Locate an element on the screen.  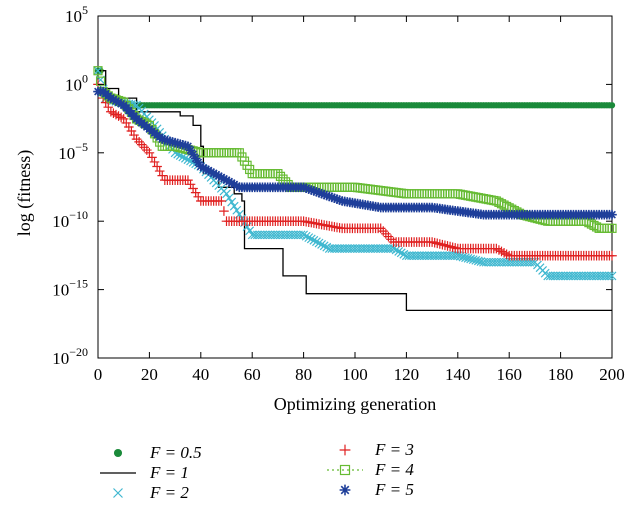
legend-swatch is located at coordinates (345, 450).